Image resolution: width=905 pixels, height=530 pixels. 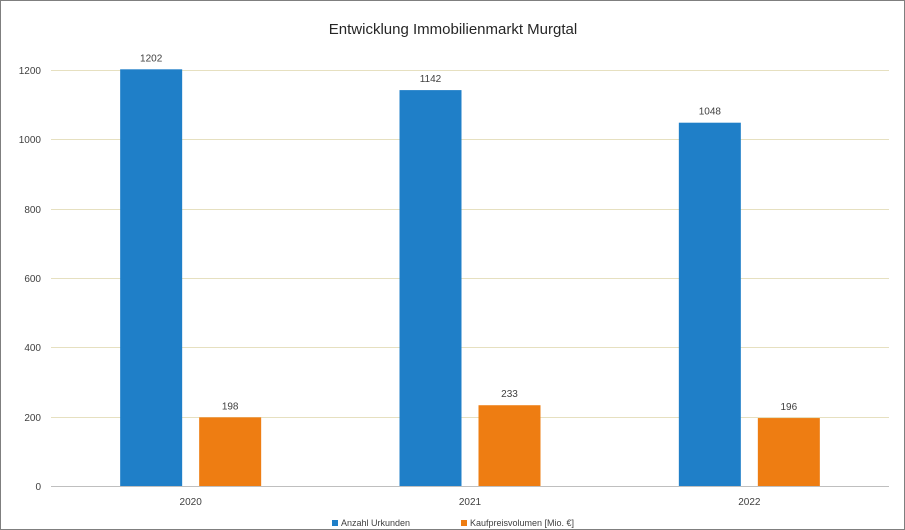 I want to click on data-label: 233, so click(x=509, y=394).